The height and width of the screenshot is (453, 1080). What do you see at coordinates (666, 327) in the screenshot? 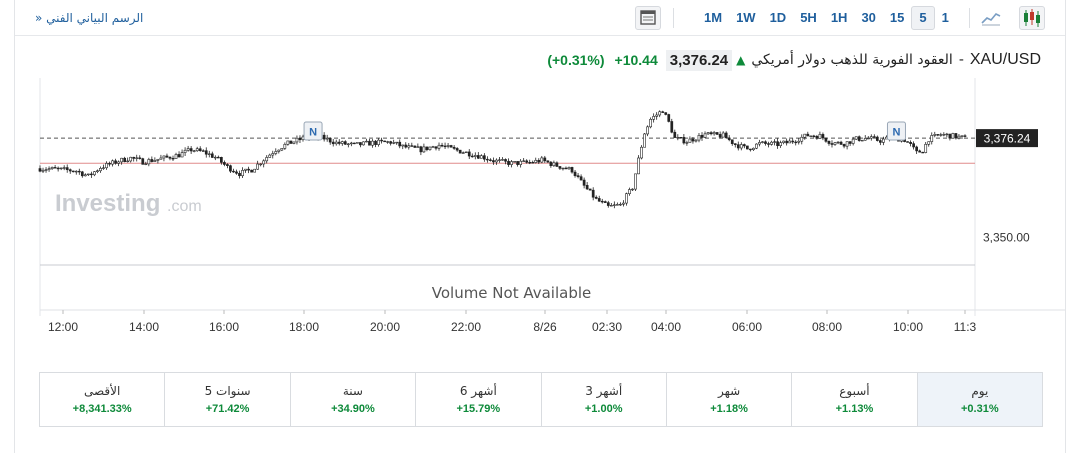
I see `x-tick-label: 04:00` at bounding box center [666, 327].